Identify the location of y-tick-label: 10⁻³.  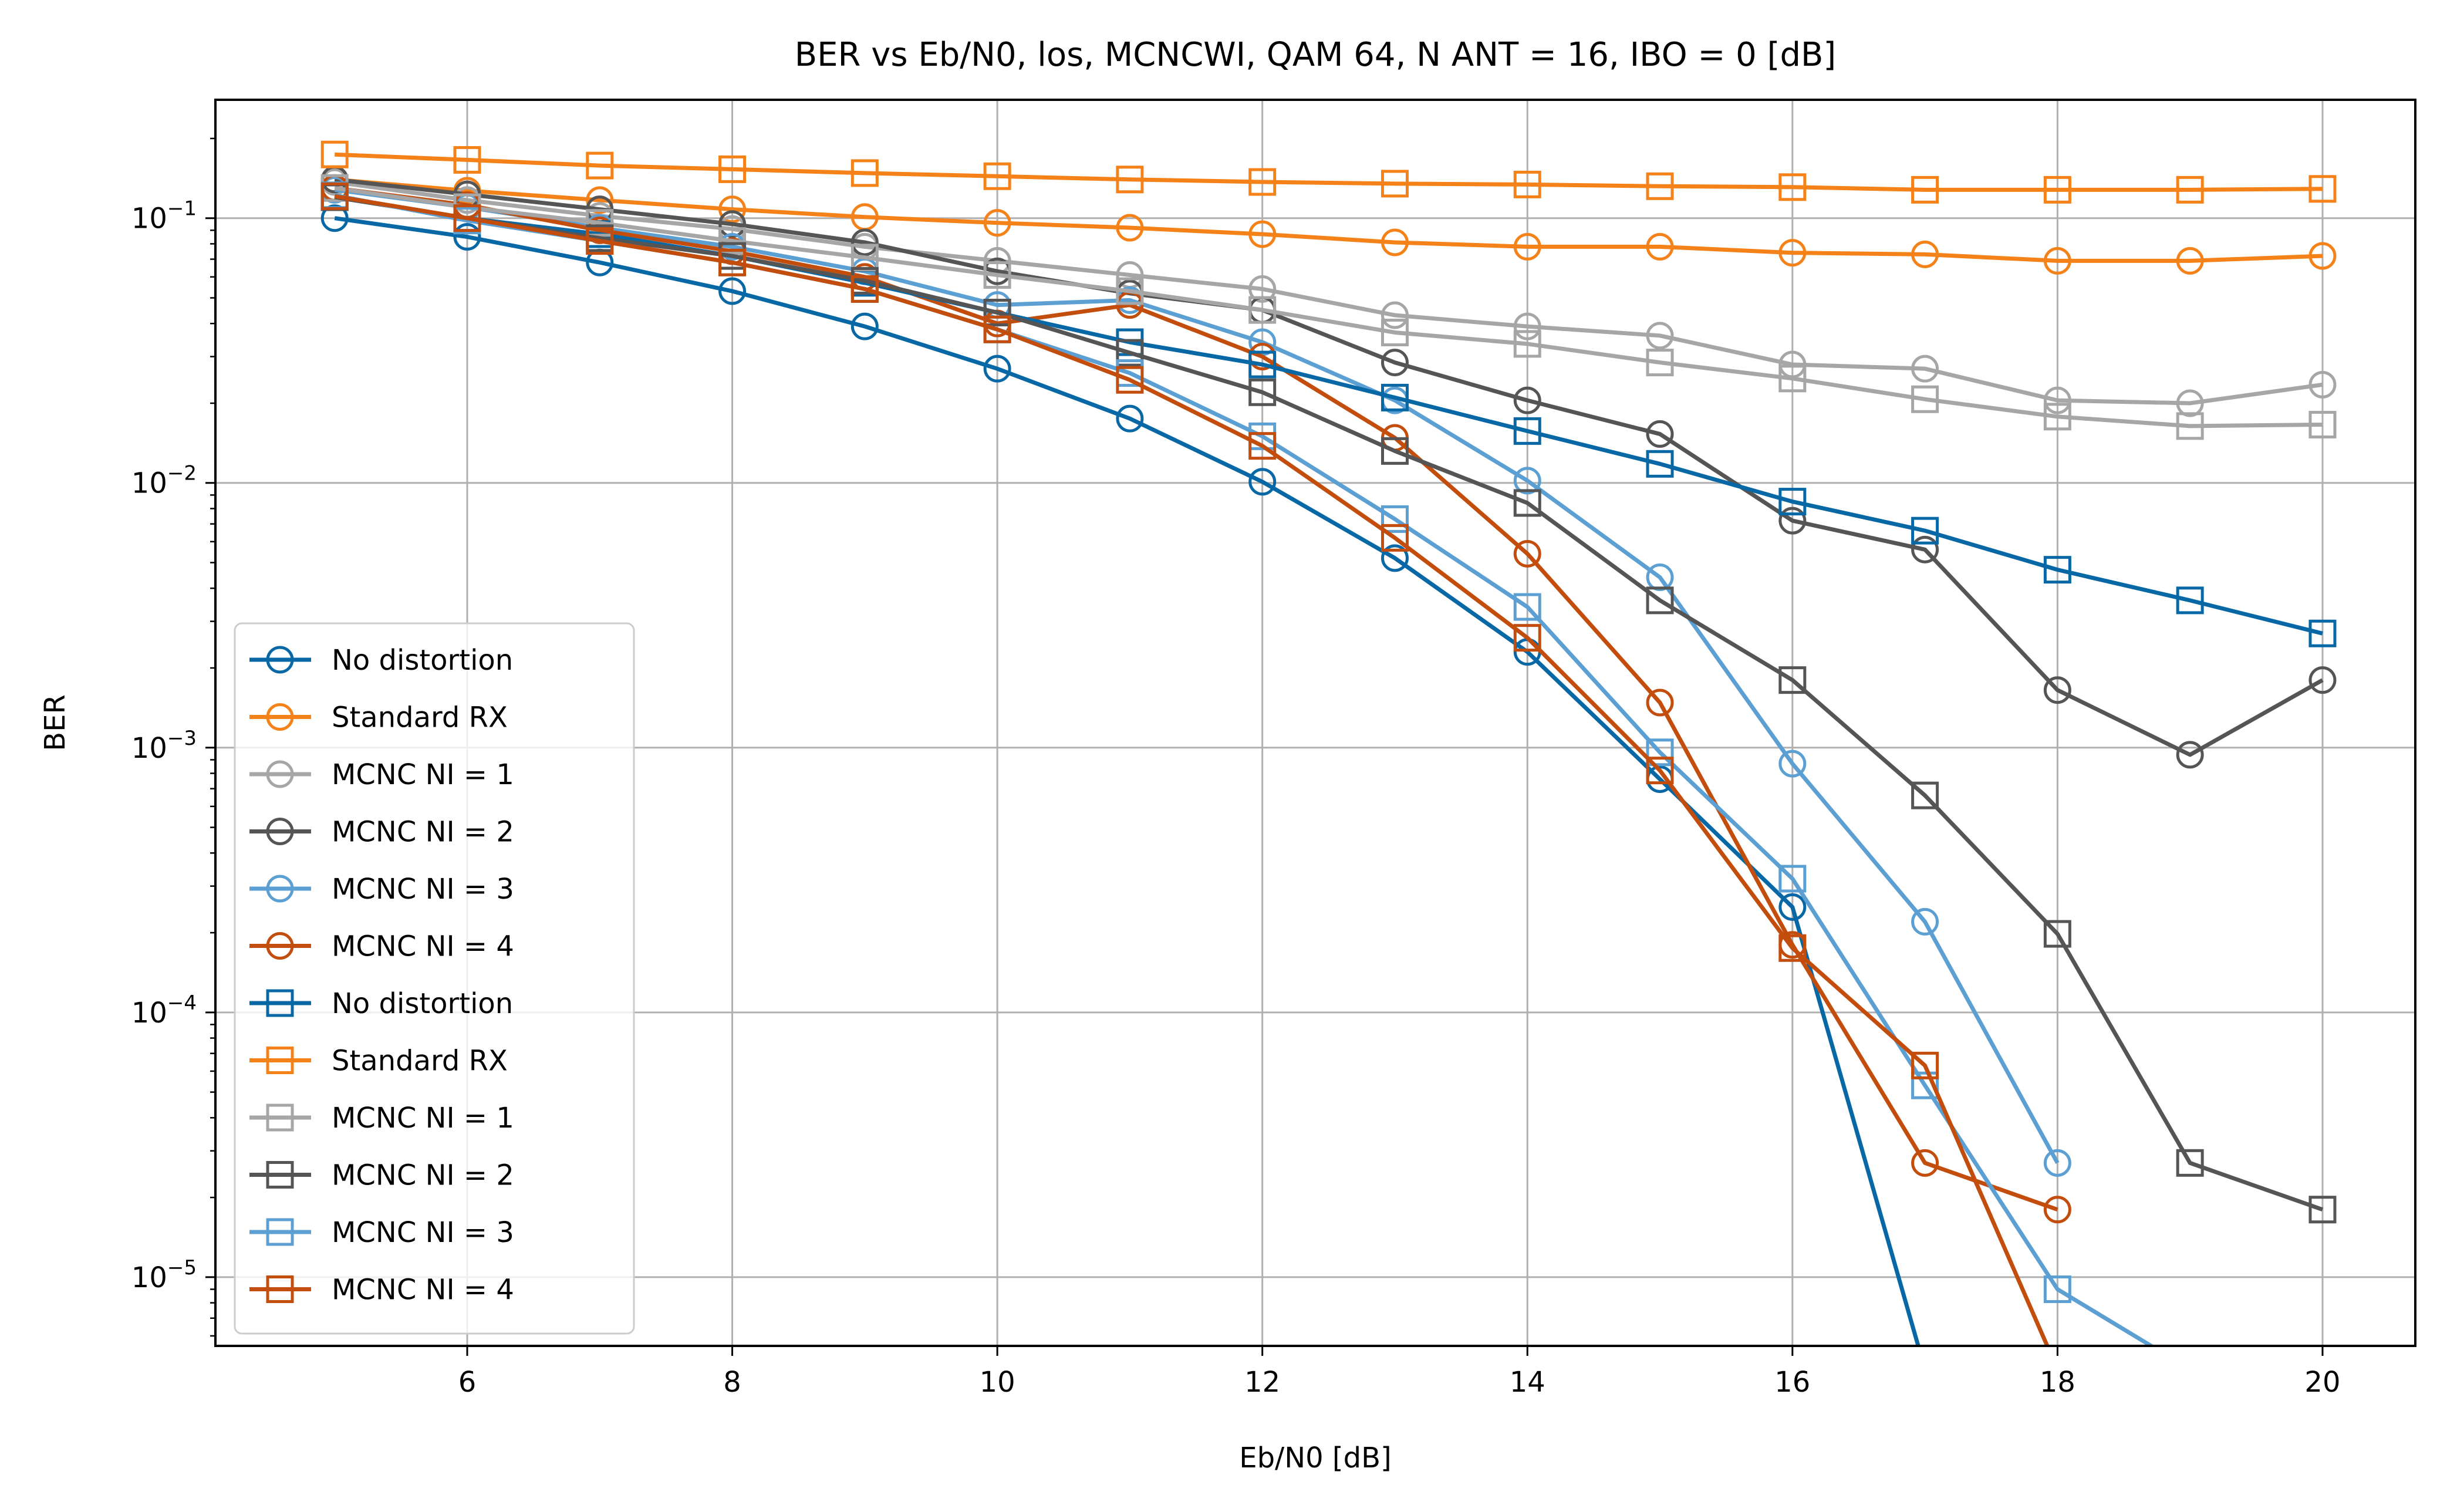
(164, 746).